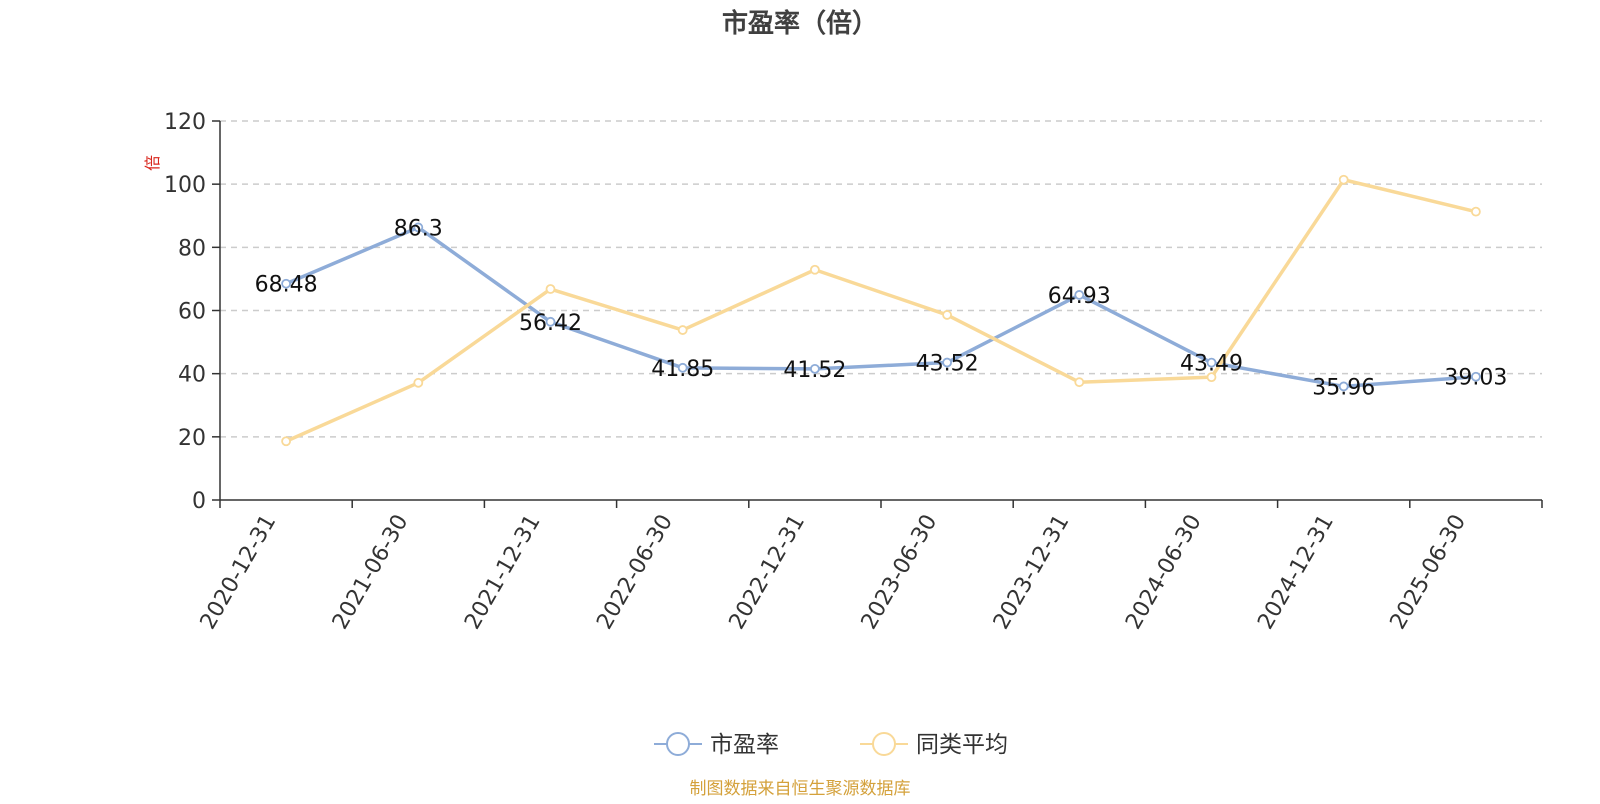  I want to click on data-label: 56.42, so click(550, 323).